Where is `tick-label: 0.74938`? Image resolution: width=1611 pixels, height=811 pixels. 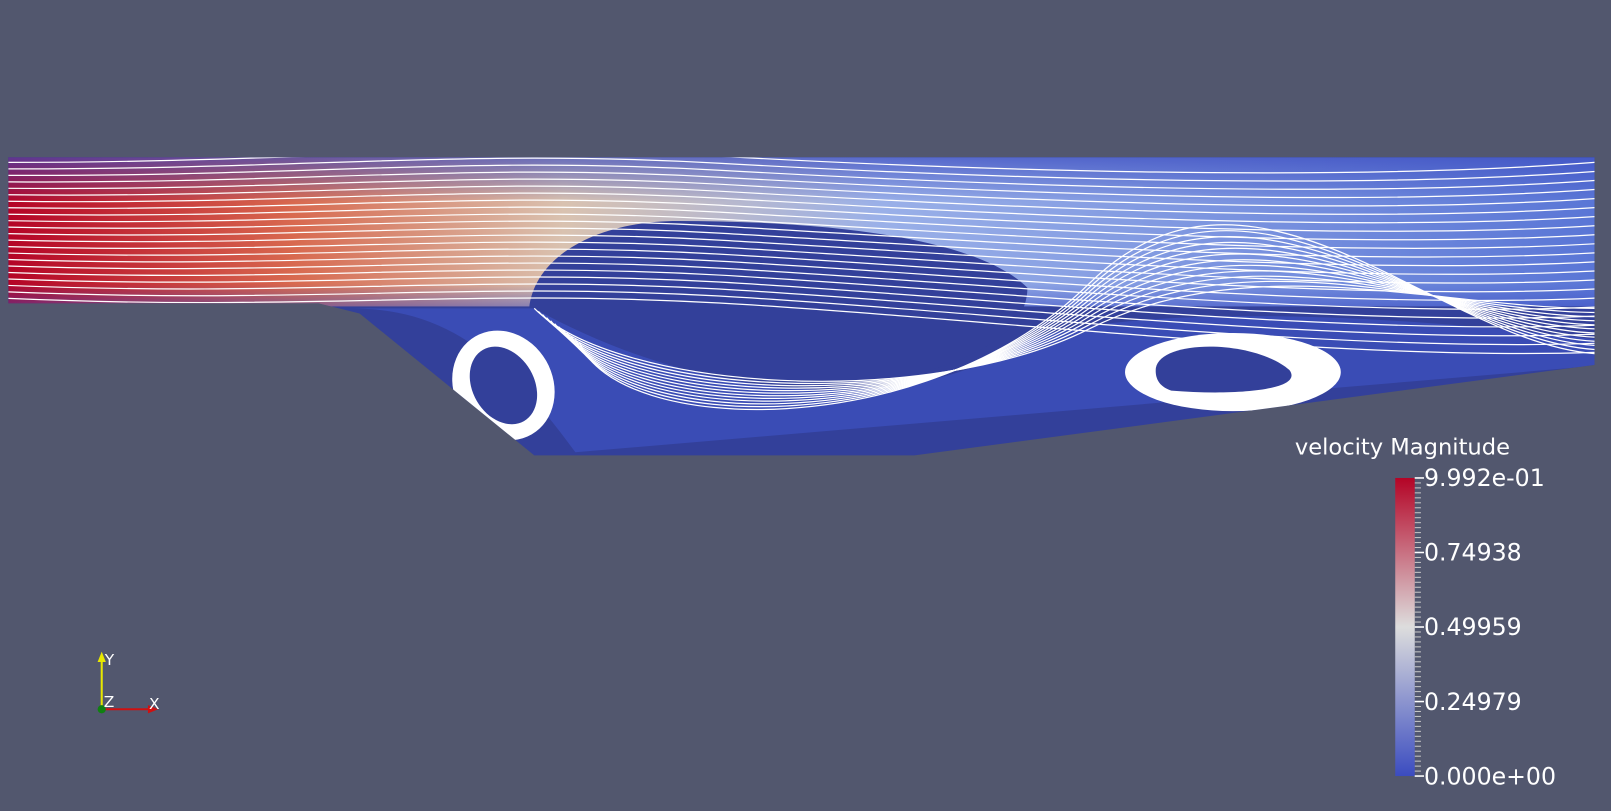 tick-label: 0.74938 is located at coordinates (1473, 553).